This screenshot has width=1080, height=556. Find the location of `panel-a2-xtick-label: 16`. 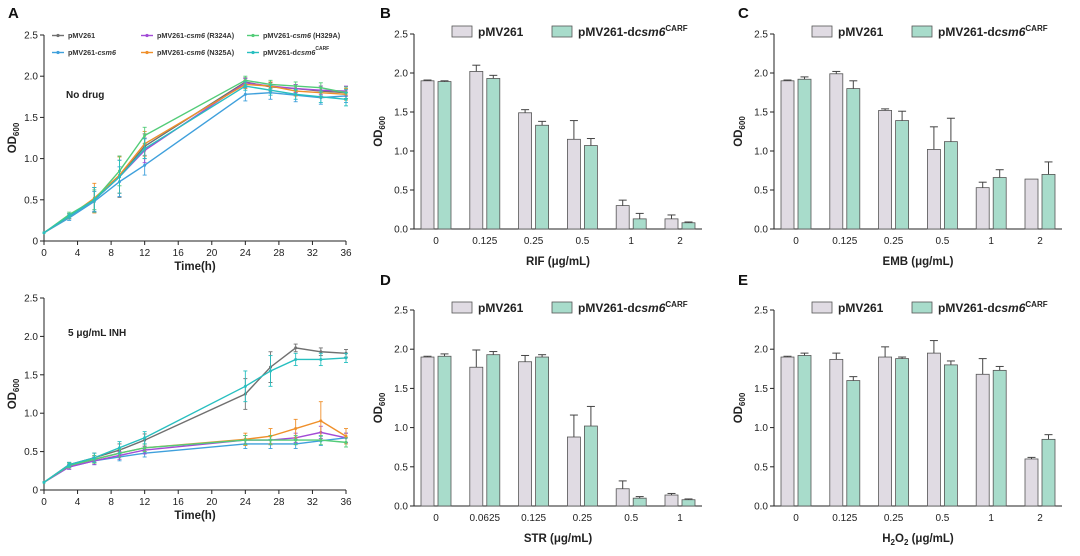

panel-a2-xtick-label: 16 is located at coordinates (179, 502).